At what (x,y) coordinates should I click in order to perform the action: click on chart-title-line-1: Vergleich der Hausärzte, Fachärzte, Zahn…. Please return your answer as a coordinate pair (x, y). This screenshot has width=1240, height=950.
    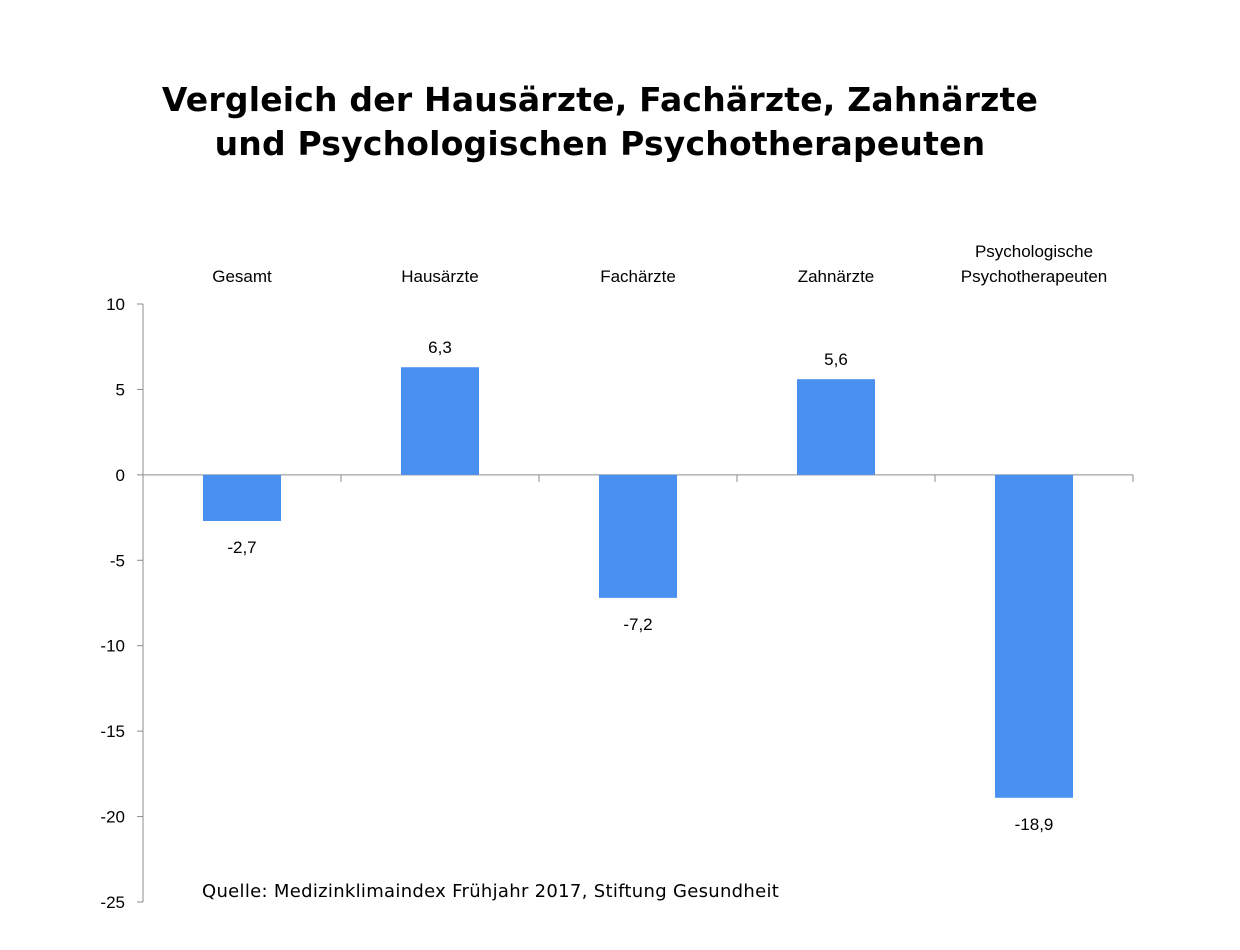
    Looking at the image, I should click on (600, 99).